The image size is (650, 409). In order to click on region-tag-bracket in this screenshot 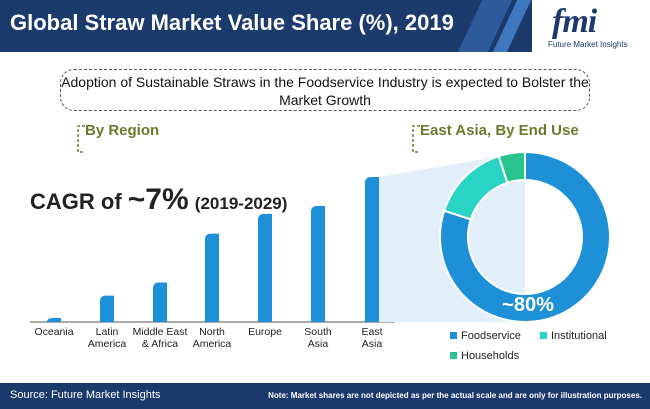, I will do `click(81, 139)`.